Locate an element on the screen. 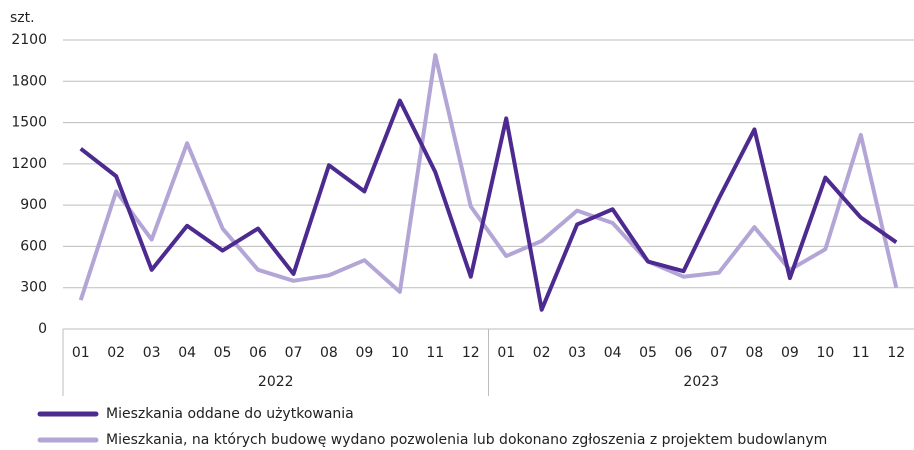 The image size is (914, 450). y-unit: szt. is located at coordinates (22, 18).